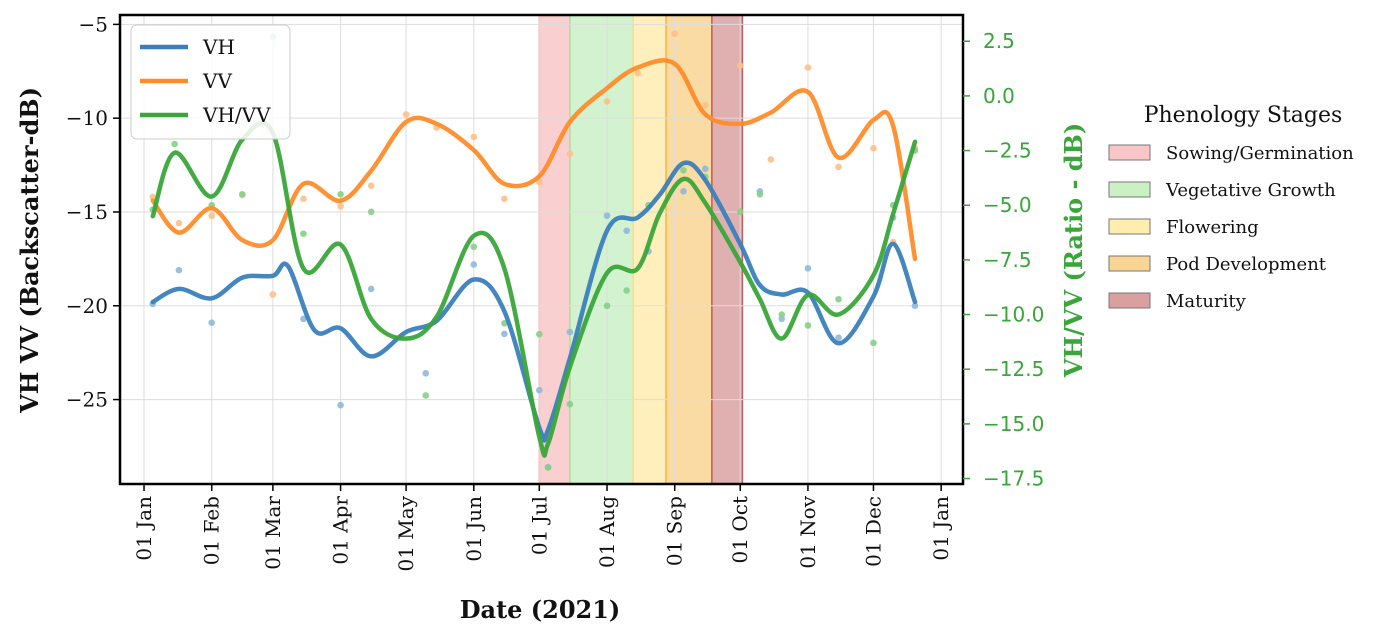  What do you see at coordinates (1243, 115) in the screenshot?
I see `phenology-legend-title: Phenology Stages` at bounding box center [1243, 115].